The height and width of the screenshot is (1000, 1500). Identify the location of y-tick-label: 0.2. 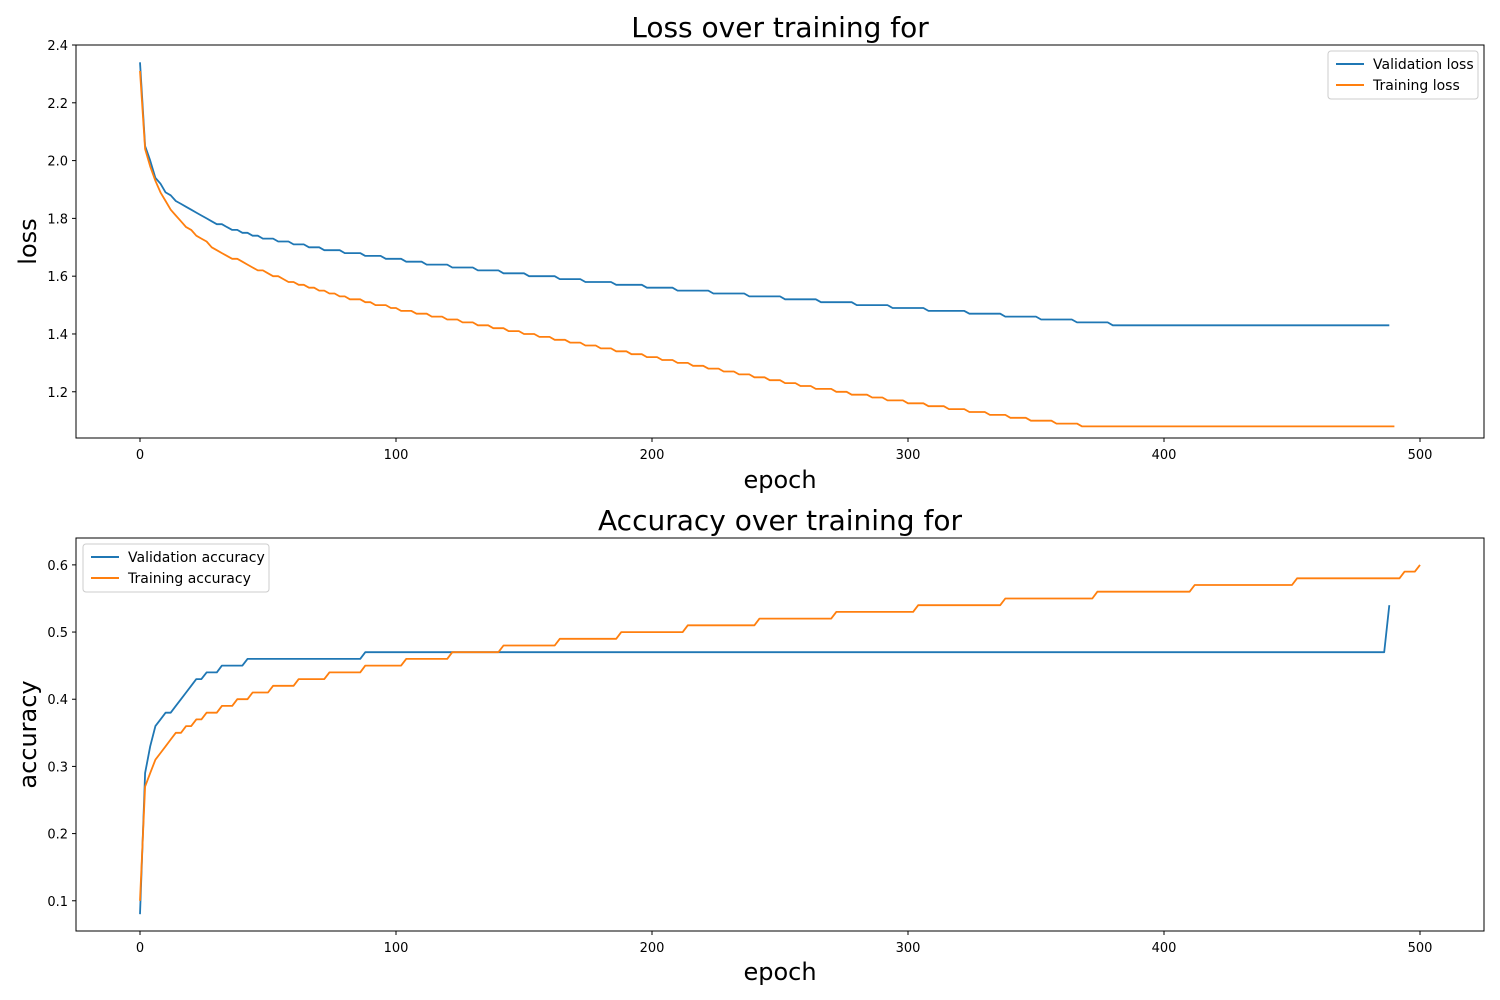
(57, 835).